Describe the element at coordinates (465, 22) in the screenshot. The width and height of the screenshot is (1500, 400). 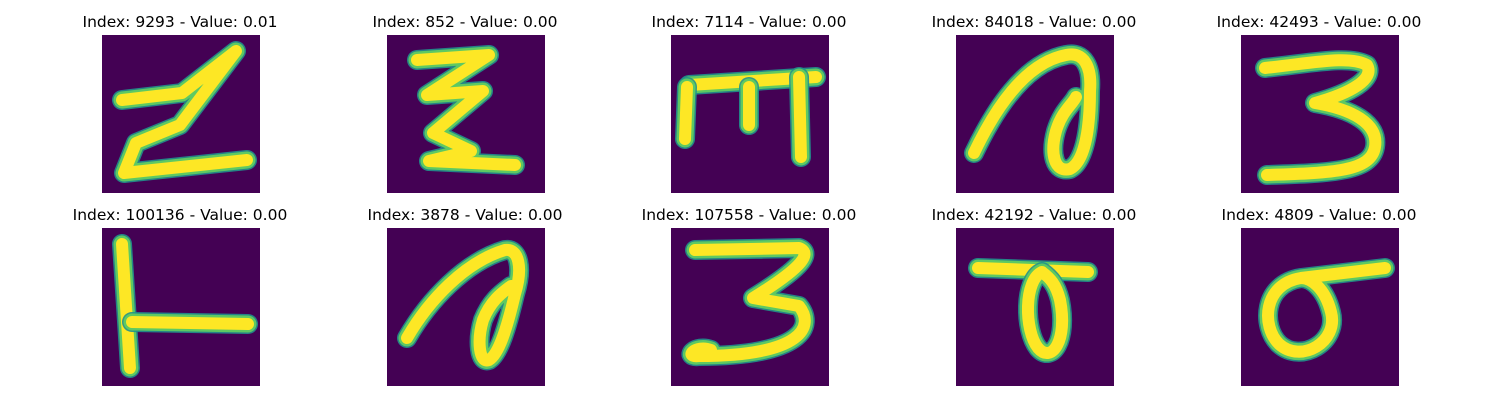
I see `panel-title: Index: 852 - Value: 0.00` at that location.